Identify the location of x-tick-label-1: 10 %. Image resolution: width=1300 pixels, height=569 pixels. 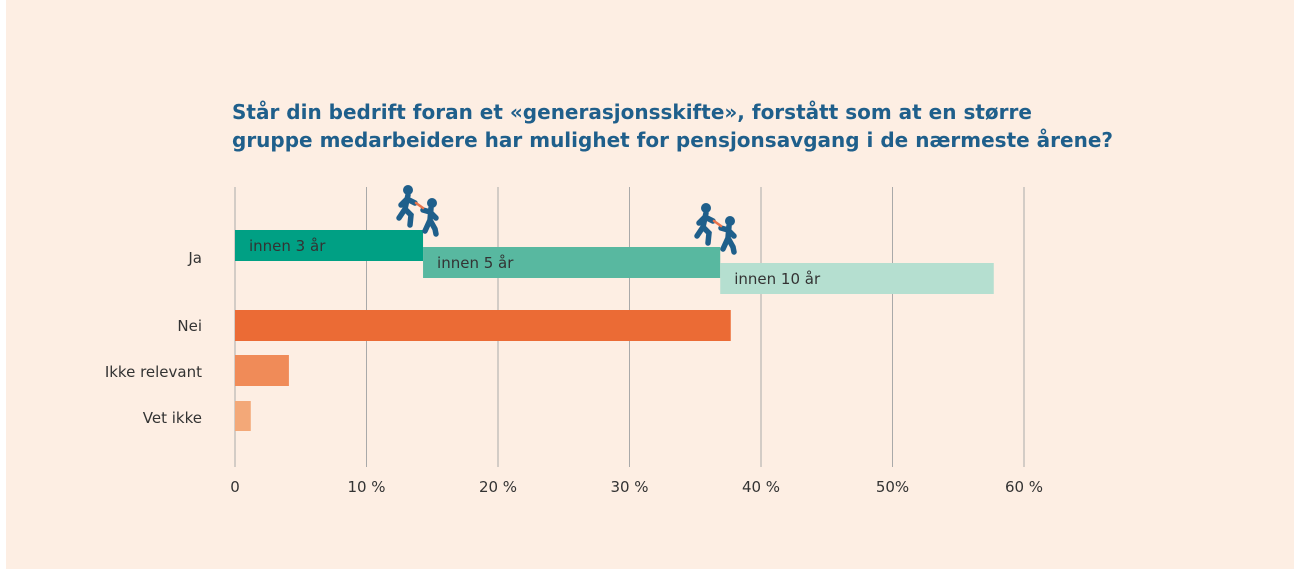
(366, 487).